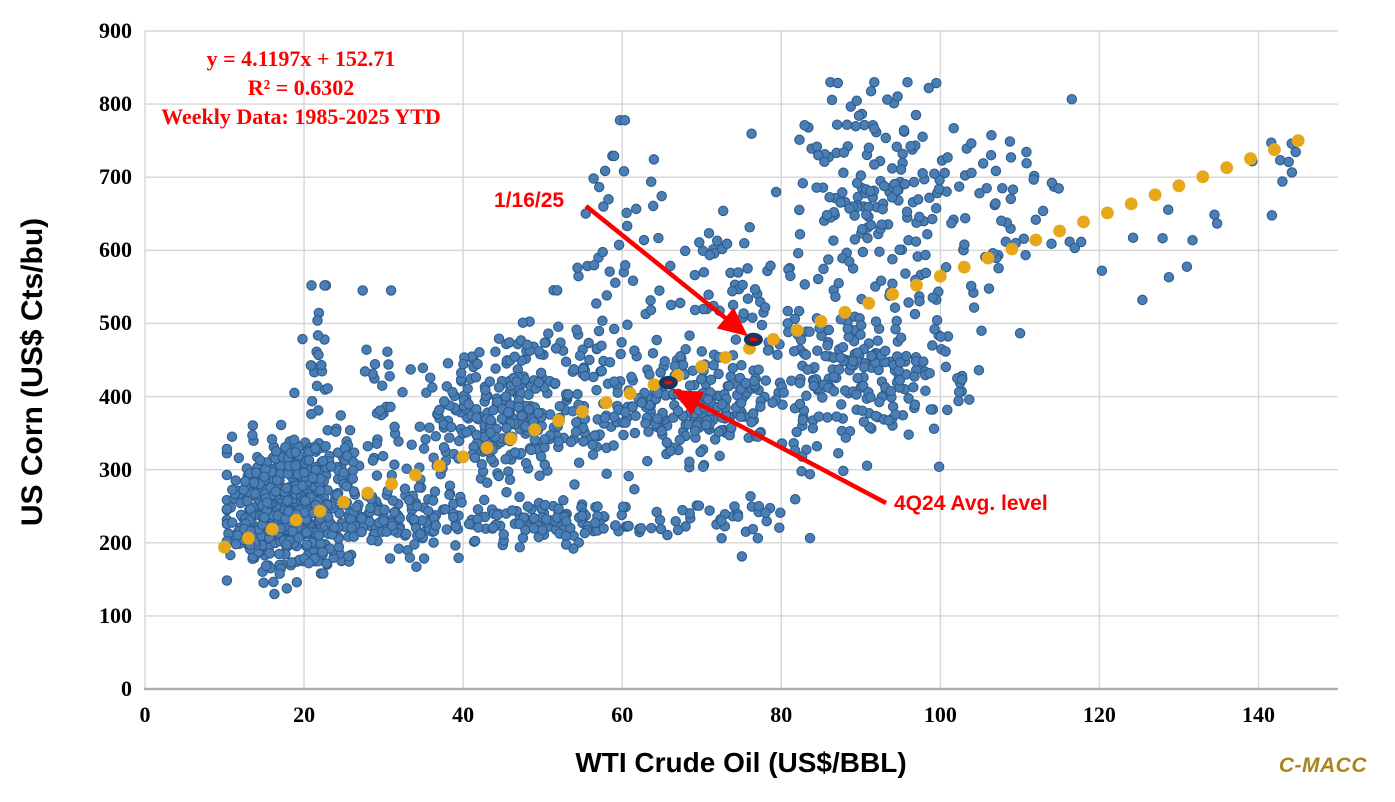 The width and height of the screenshot is (1395, 802). What do you see at coordinates (1322, 765) in the screenshot?
I see `cmacc-logo: C-MACC` at bounding box center [1322, 765].